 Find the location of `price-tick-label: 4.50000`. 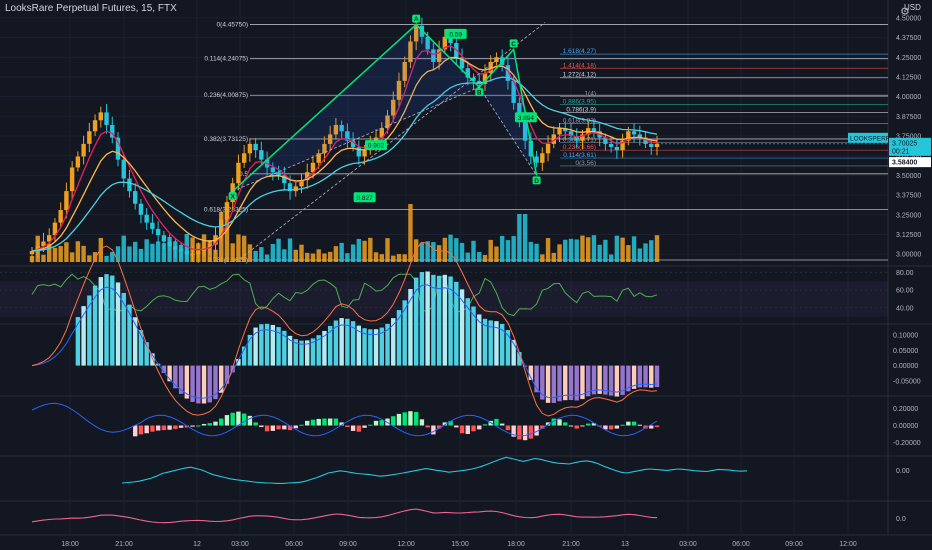

price-tick-label: 4.50000 is located at coordinates (908, 18).